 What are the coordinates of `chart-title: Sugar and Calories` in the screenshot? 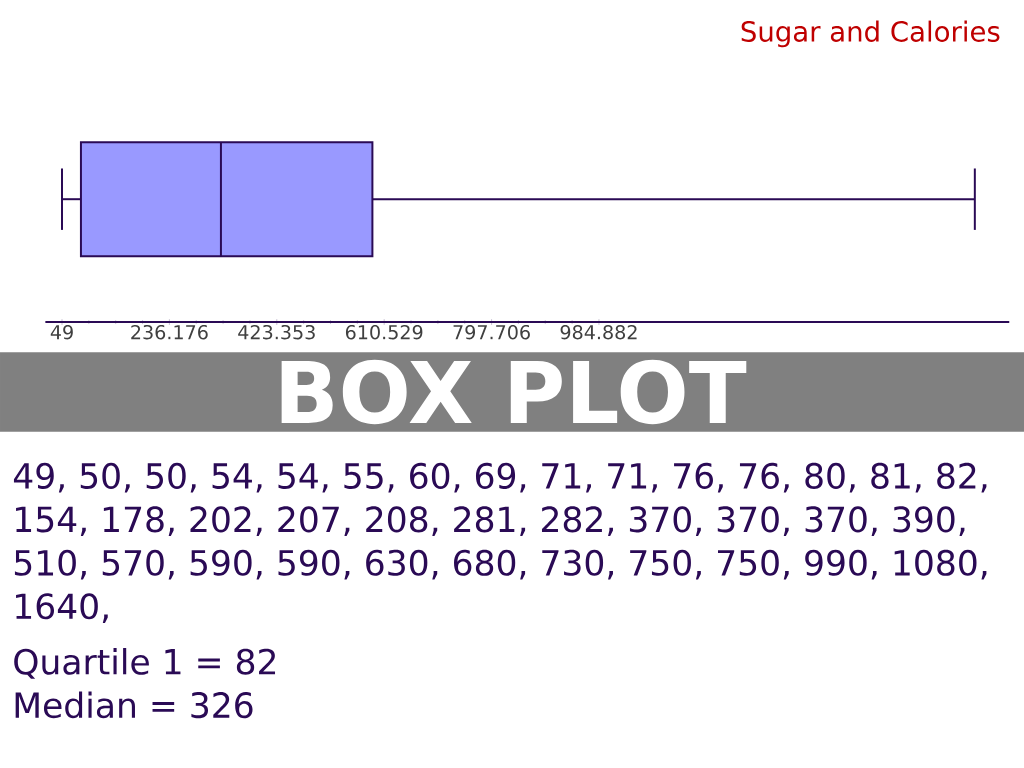 It's located at (870, 34).